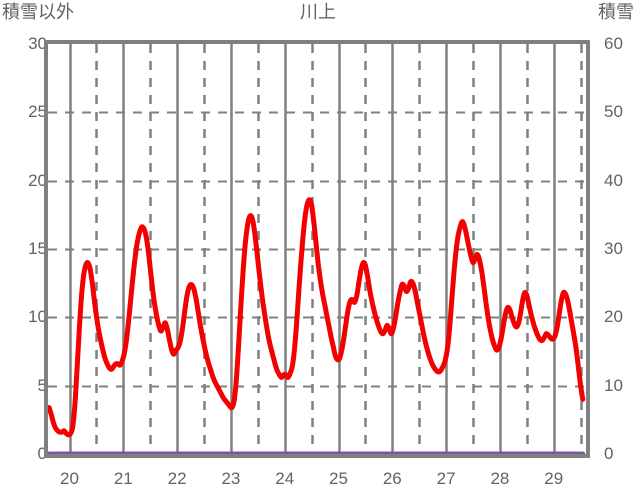 This screenshot has height=501, width=636. Describe the element at coordinates (42, 453) in the screenshot. I see `left-tick-0: 0` at that location.